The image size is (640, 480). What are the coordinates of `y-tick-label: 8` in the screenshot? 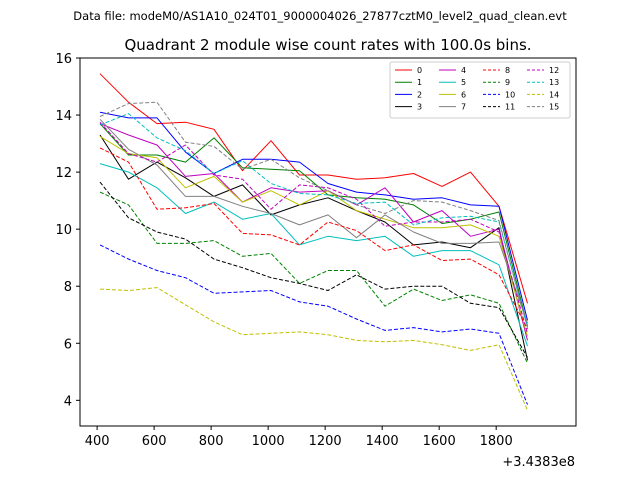 It's located at (68, 287).